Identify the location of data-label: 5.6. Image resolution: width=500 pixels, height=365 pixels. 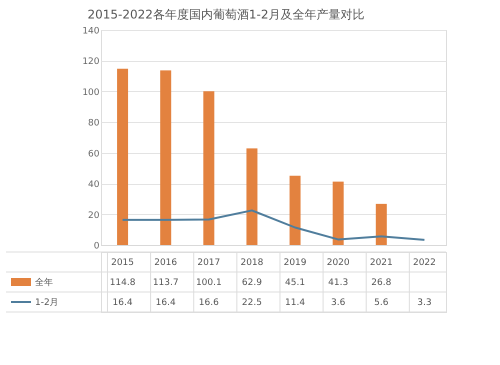
(381, 303).